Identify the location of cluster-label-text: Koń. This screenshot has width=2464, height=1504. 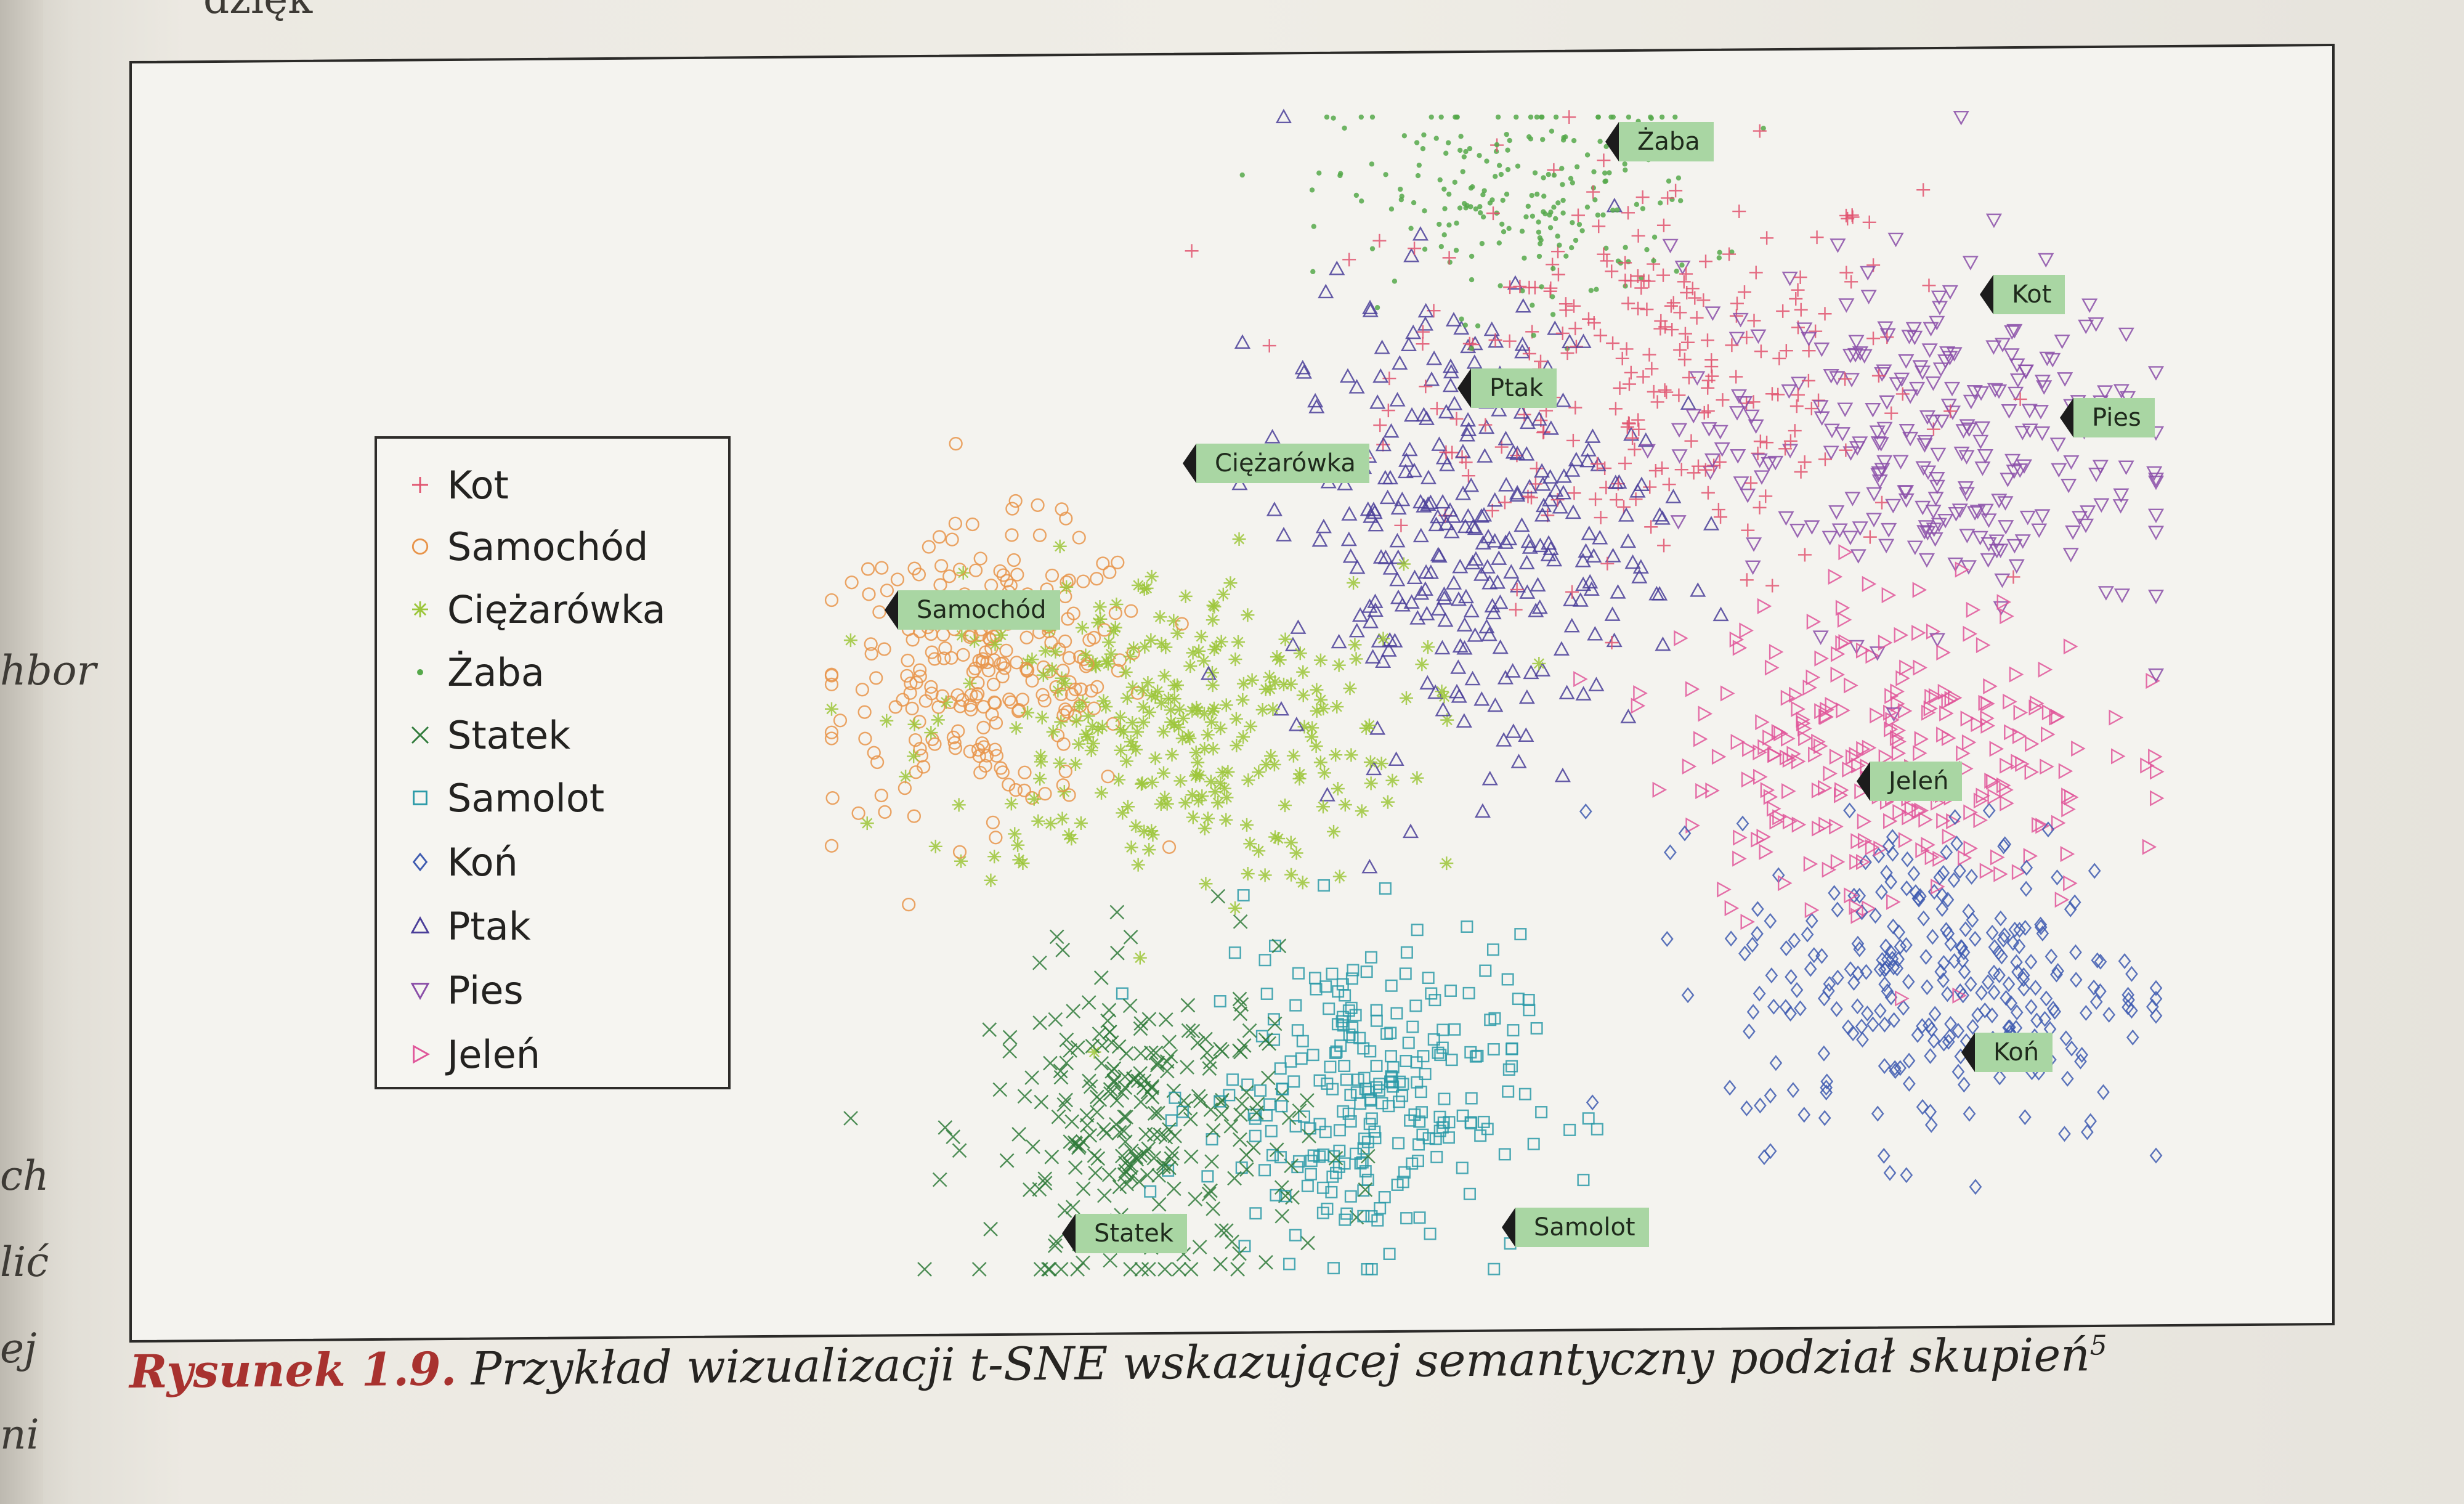
(2016, 1052).